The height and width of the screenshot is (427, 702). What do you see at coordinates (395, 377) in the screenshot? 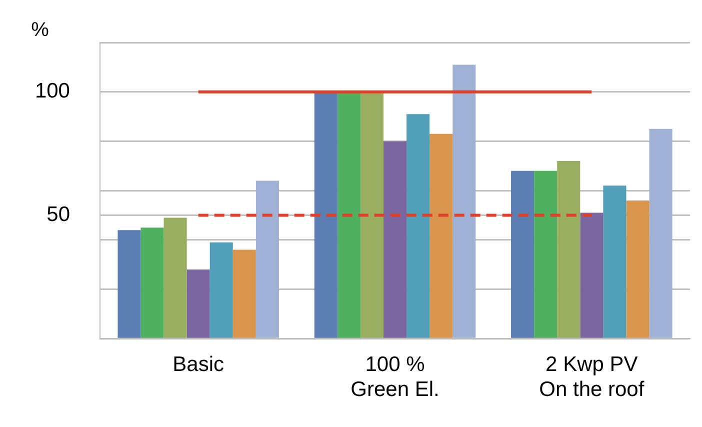
I see `x-tick-label: 100 % Green El.` at bounding box center [395, 377].